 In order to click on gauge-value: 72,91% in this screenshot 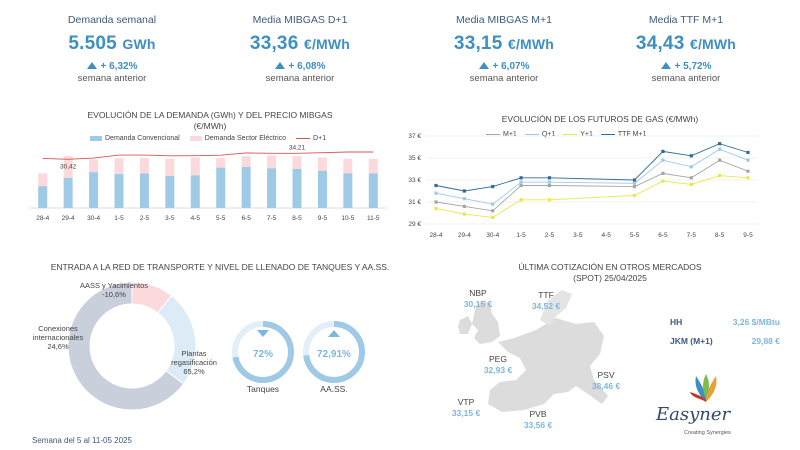, I will do `click(334, 354)`.